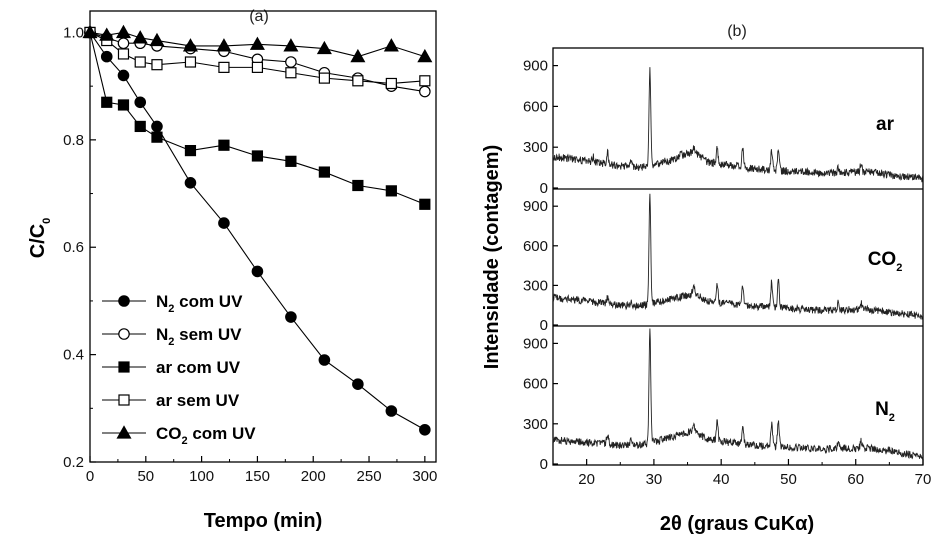 The image size is (934, 535). I want to click on x-tick-label: 40, so click(721, 479).